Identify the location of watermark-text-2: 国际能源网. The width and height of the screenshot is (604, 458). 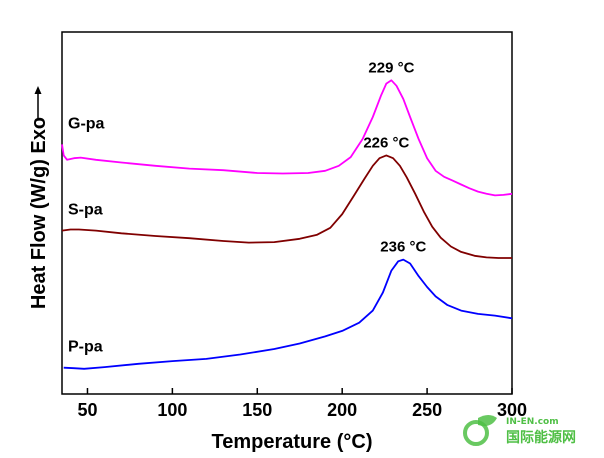
(541, 437).